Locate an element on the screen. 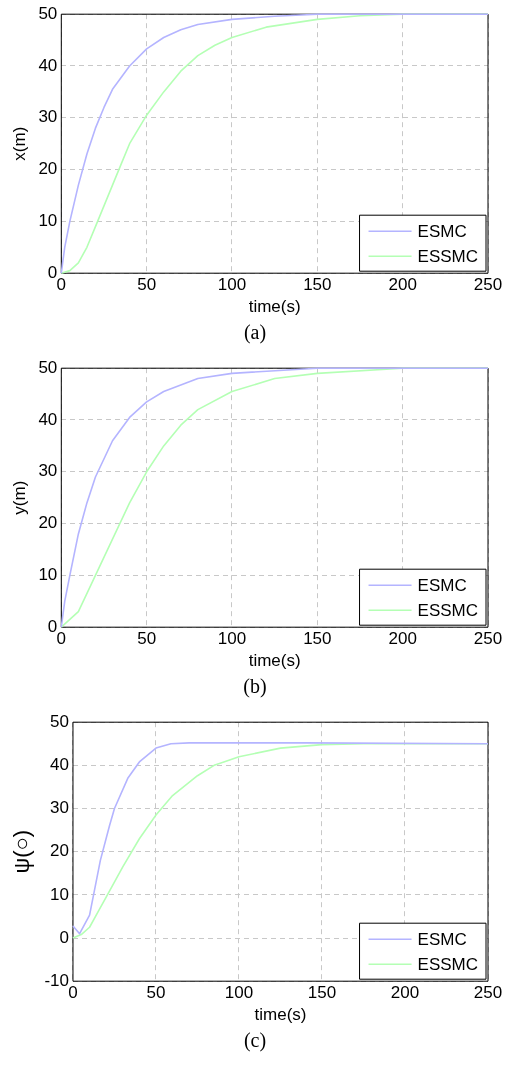 The width and height of the screenshot is (510, 1069). y-axis-title: y(m) is located at coordinates (19, 497).